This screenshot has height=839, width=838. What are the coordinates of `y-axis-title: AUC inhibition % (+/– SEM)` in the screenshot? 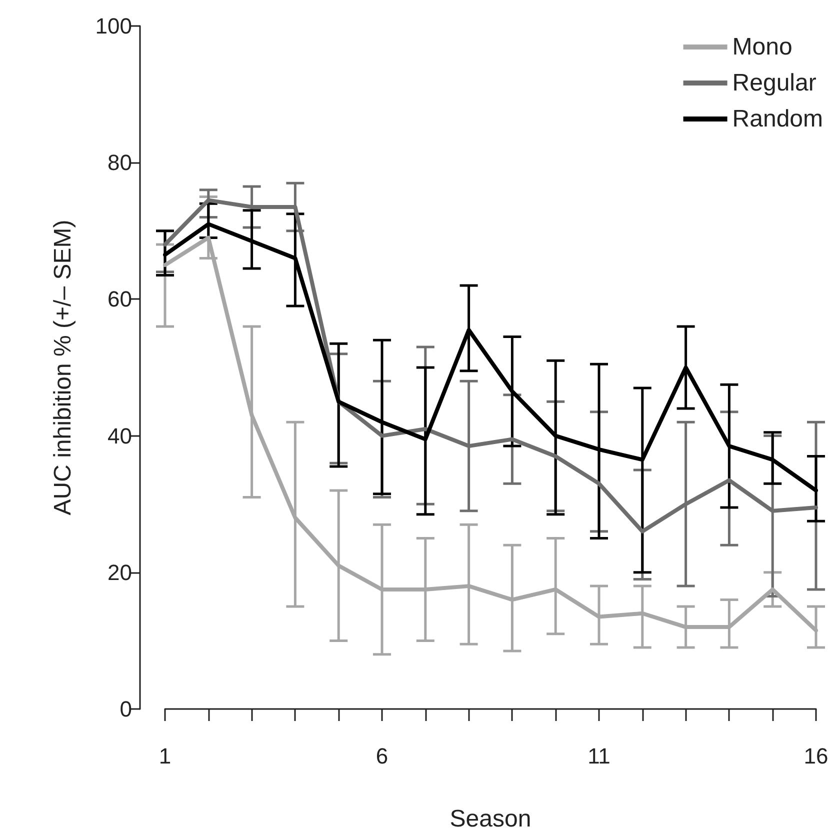 It's located at (63, 368).